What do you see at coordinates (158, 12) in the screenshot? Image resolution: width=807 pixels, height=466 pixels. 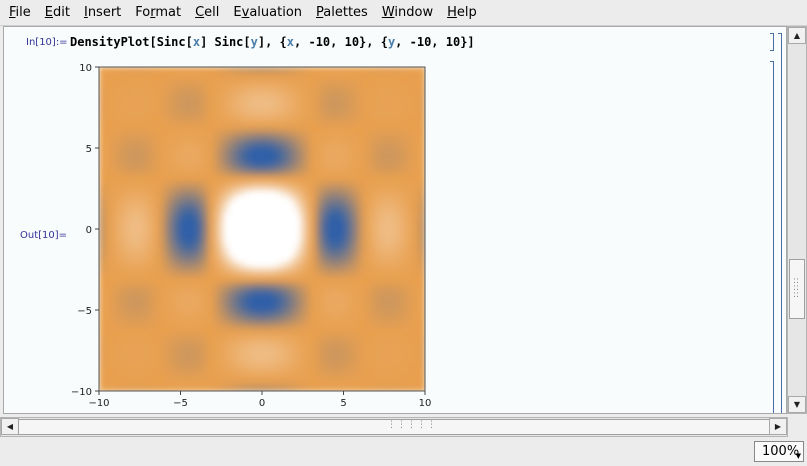 I see `menu-item-format: Format` at bounding box center [158, 12].